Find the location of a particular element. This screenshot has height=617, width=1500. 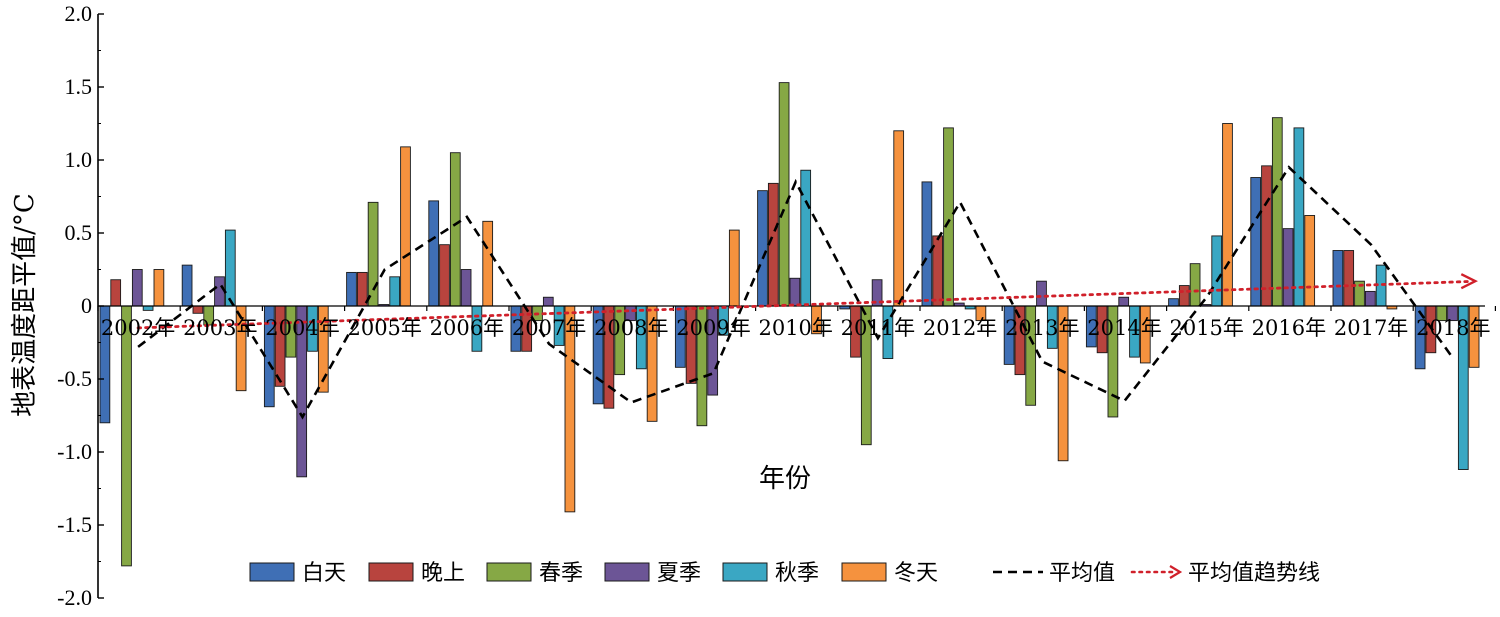

legend-label: 春季 is located at coordinates (561, 573).